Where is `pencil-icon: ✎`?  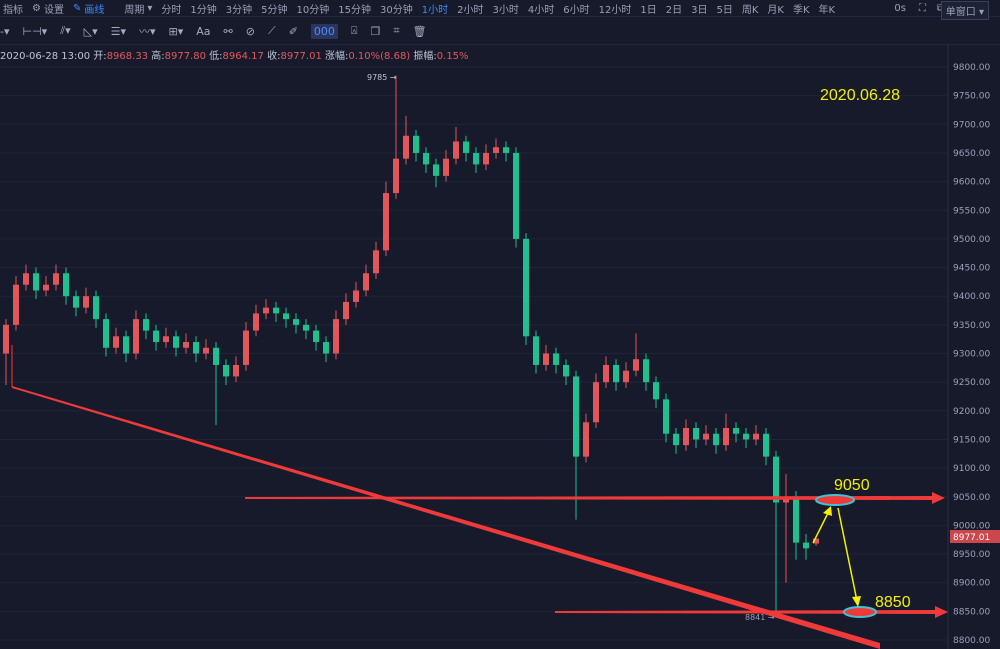
pencil-icon: ✎ is located at coordinates (77, 8).